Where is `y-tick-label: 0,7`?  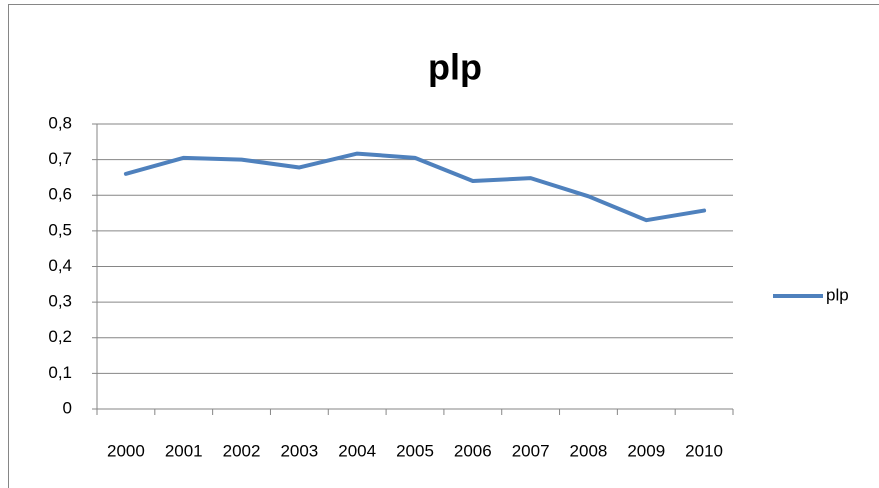 y-tick-label: 0,7 is located at coordinates (60, 158).